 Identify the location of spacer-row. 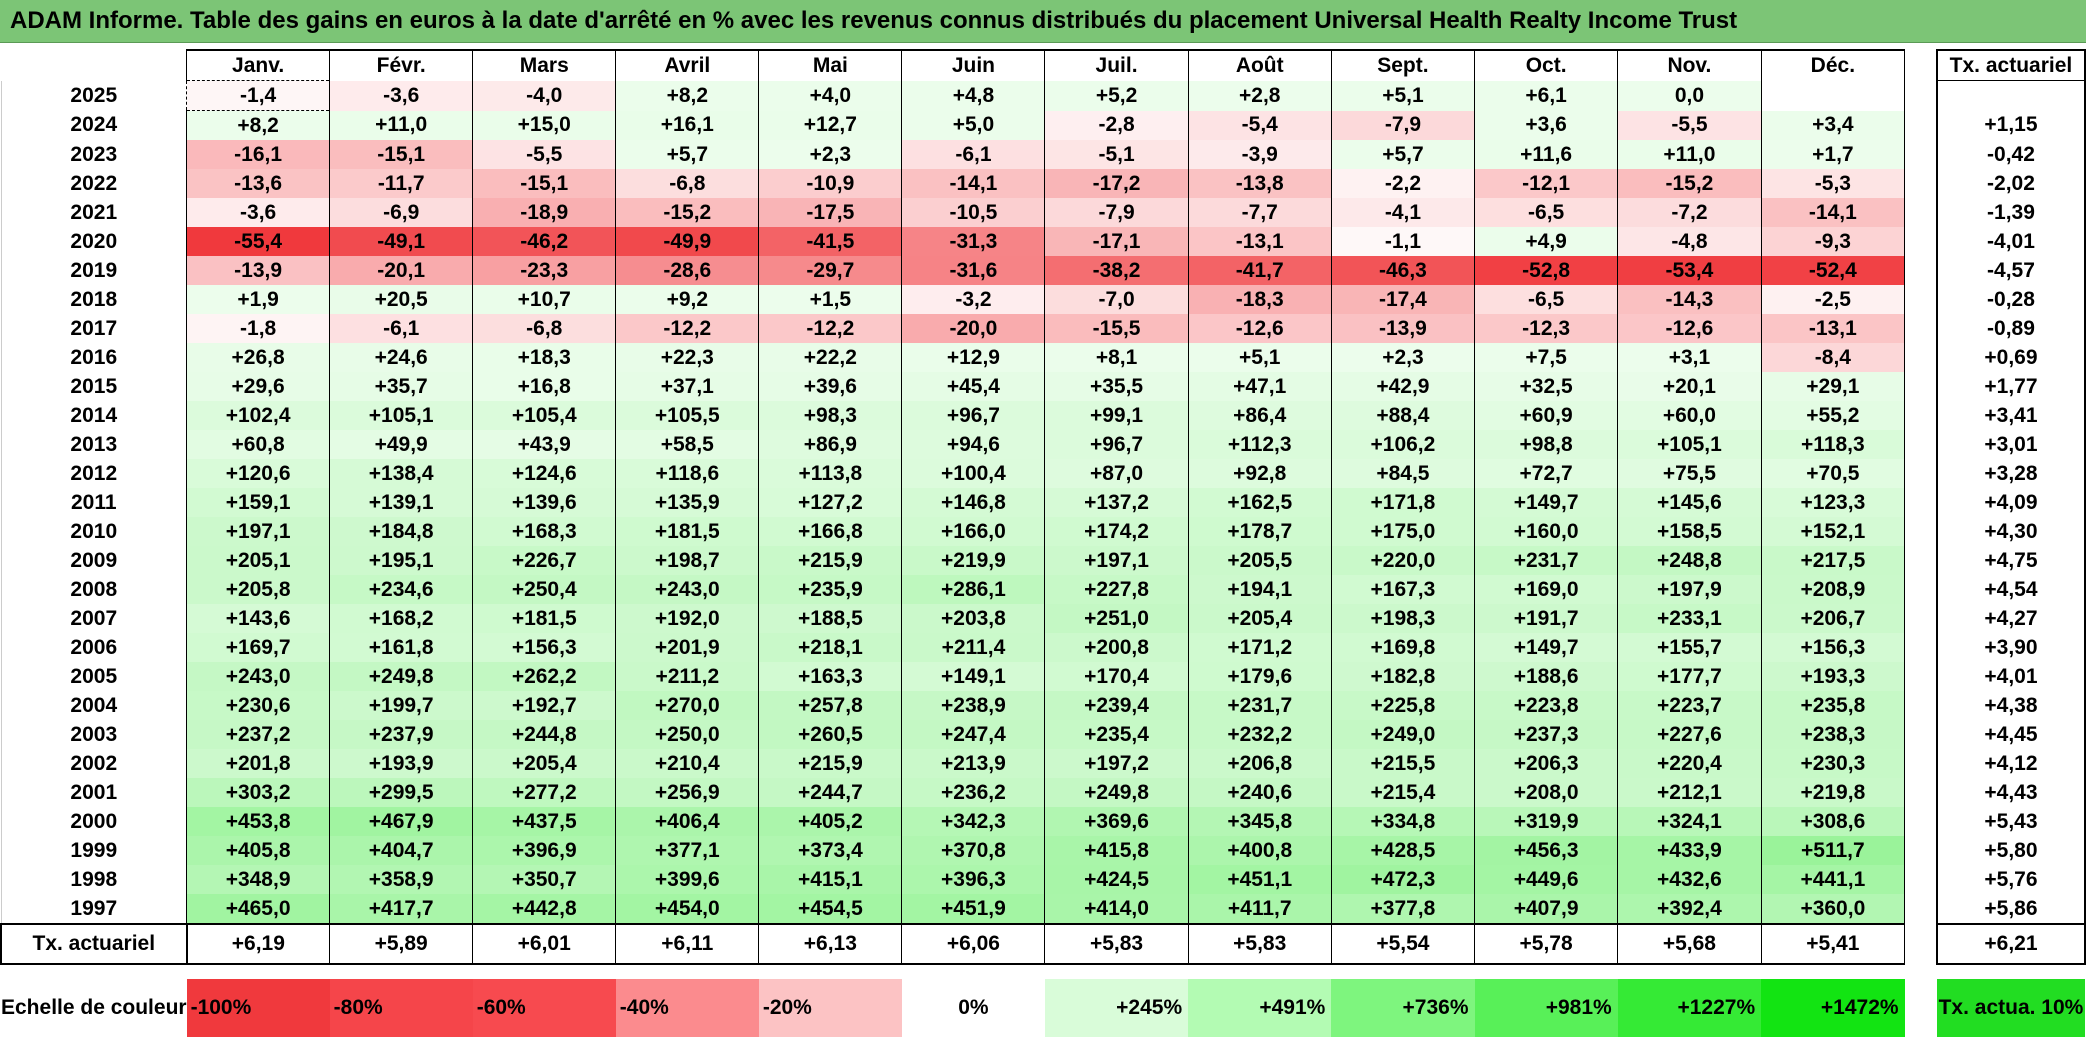
(1043, 971).